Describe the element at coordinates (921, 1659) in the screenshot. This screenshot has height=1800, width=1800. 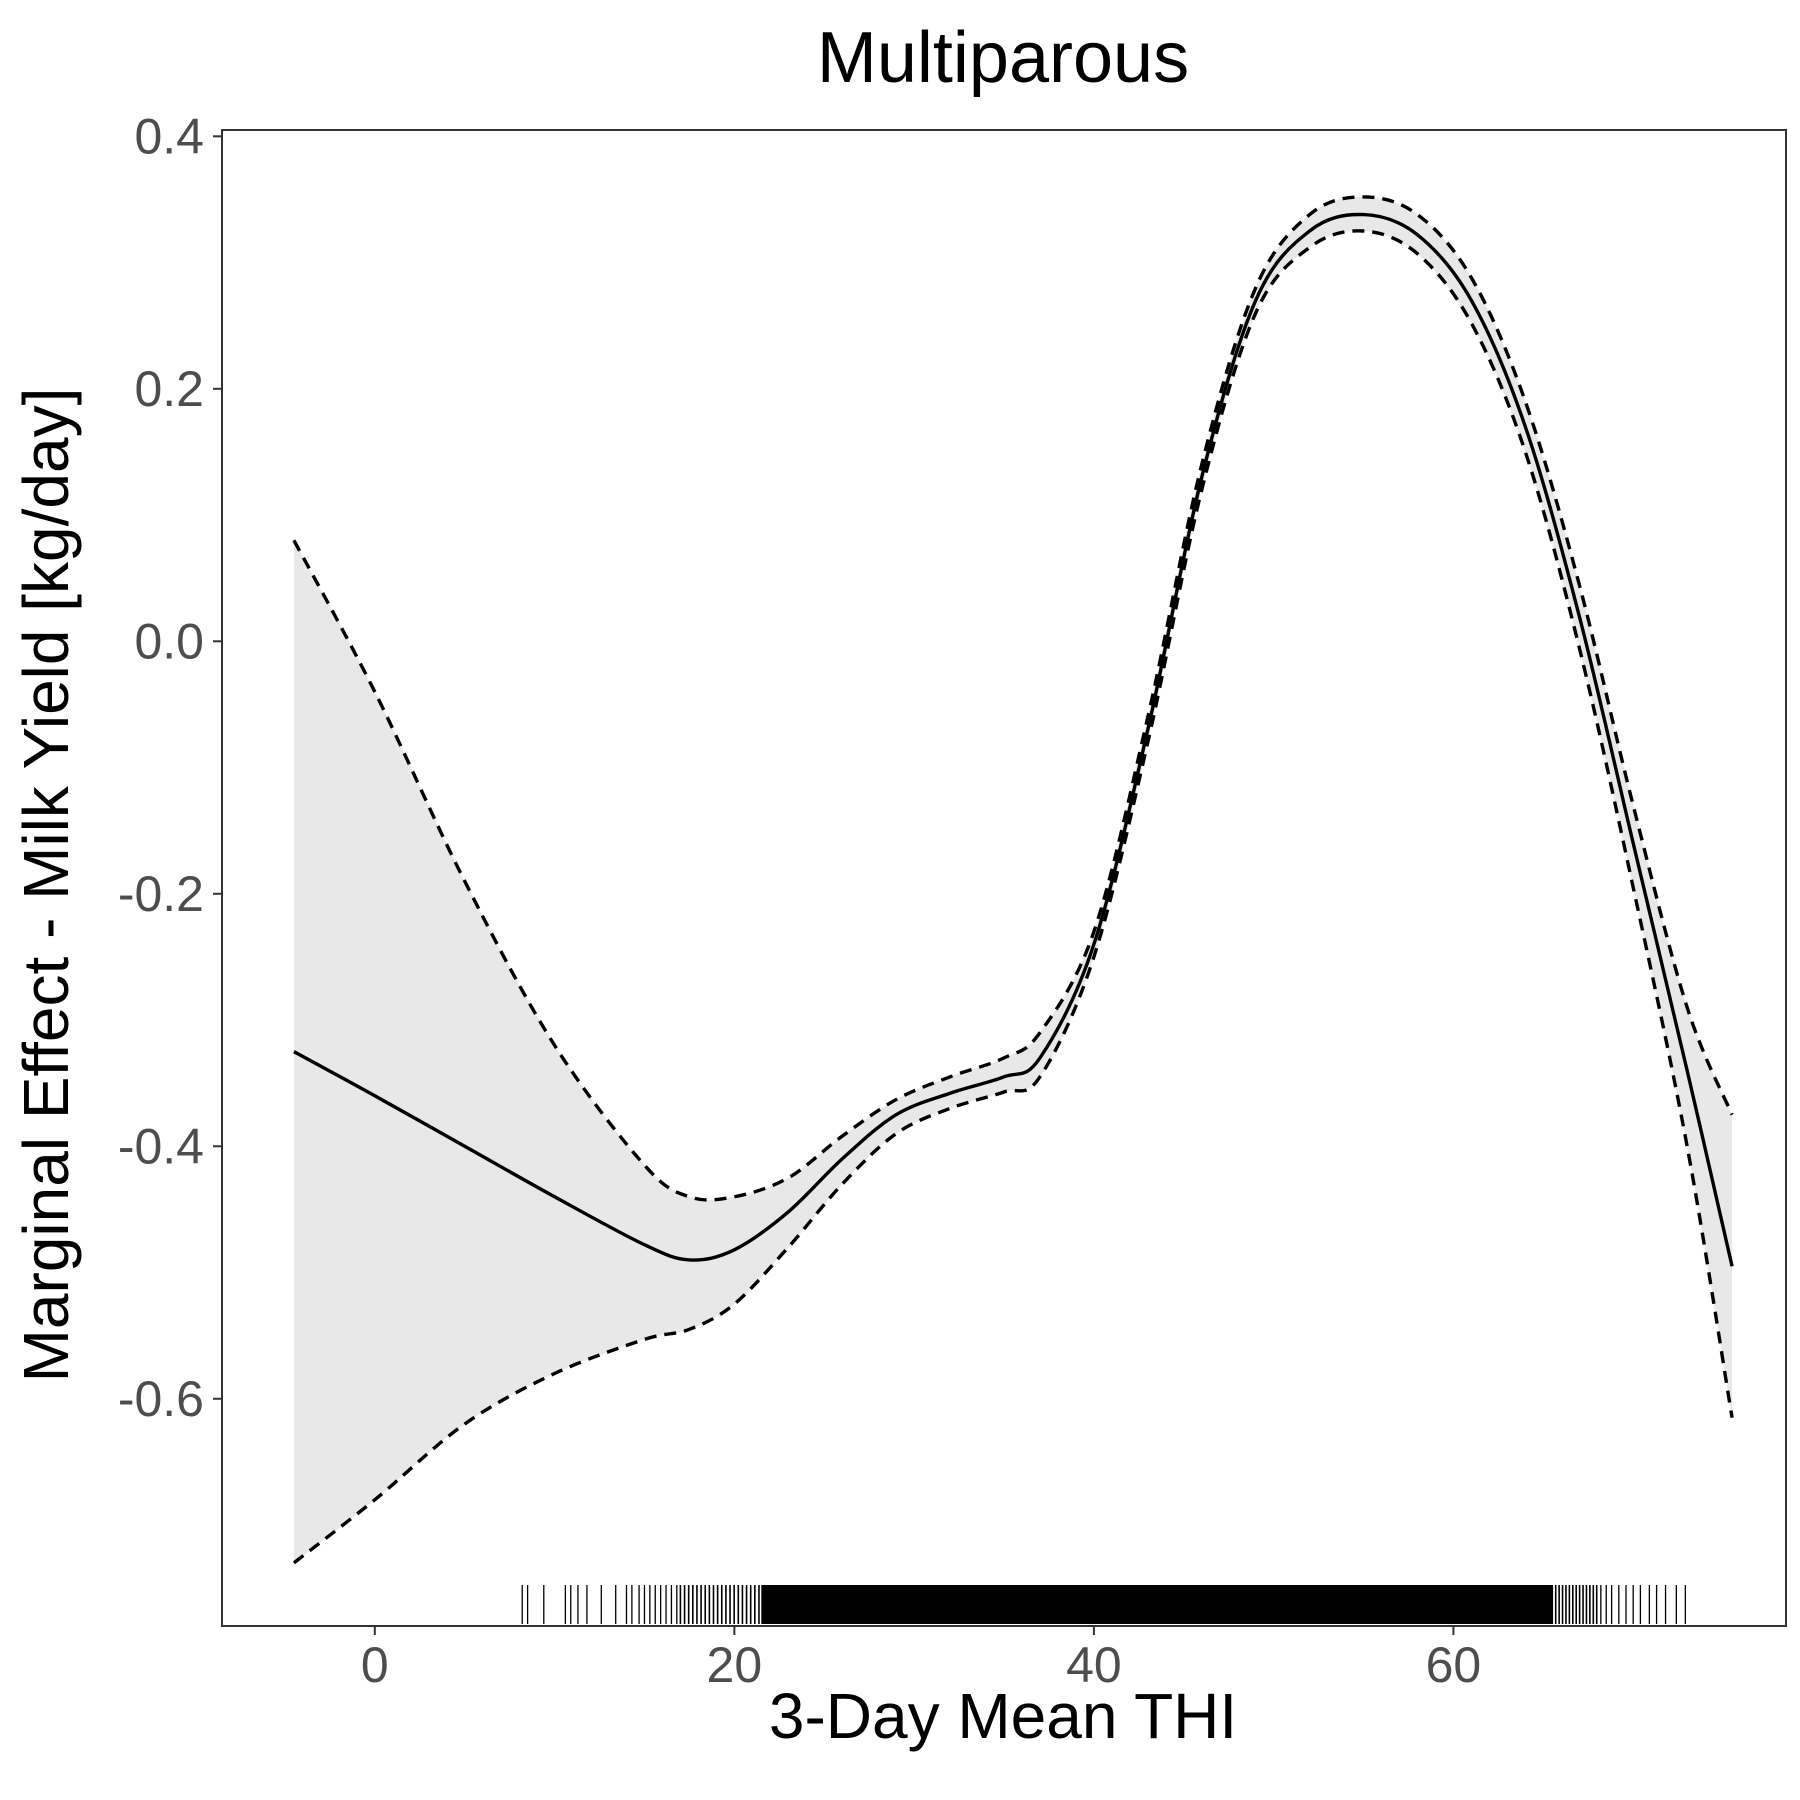
I see `x-axis: 0 20 40 60` at that location.